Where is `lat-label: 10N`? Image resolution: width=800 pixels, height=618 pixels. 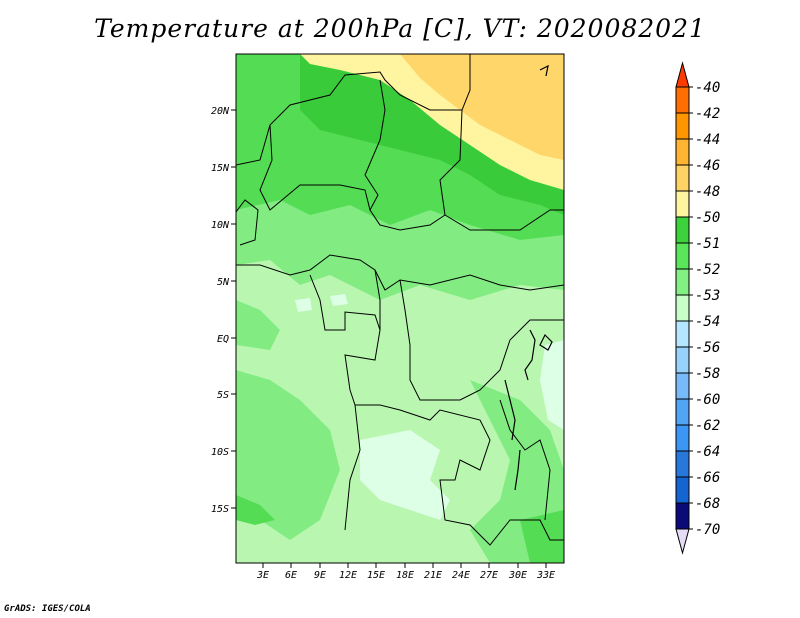
lat-label: 10N is located at coordinates (220, 225).